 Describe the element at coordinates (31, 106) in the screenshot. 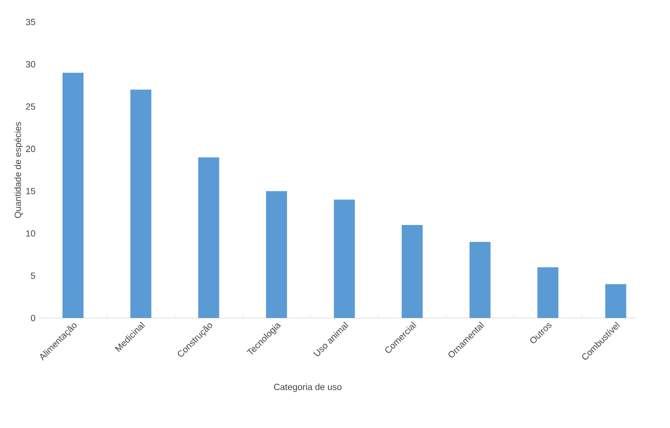

I see `y-tick-label: 25` at that location.